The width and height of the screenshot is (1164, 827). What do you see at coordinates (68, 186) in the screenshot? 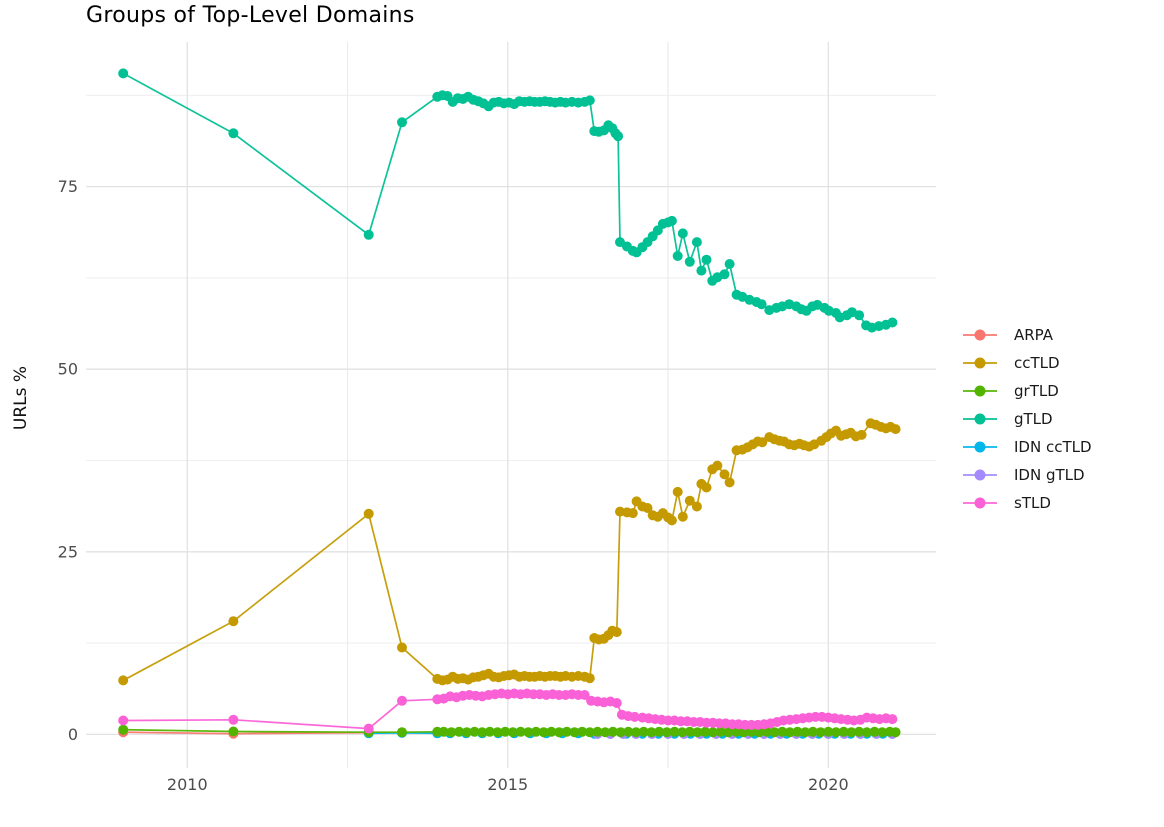
I see `y-tick-label-75: 75` at bounding box center [68, 186].